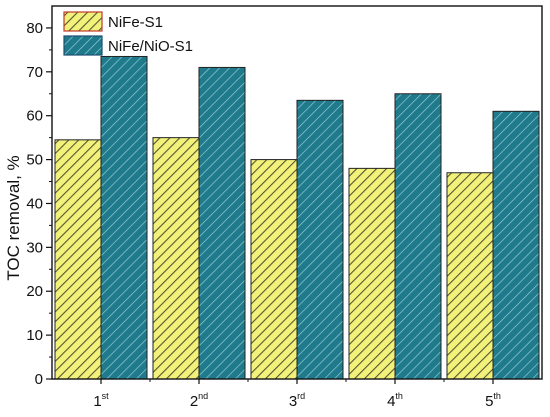 The height and width of the screenshot is (417, 550). What do you see at coordinates (34, 28) in the screenshot?
I see `y-tick-label: 80` at bounding box center [34, 28].